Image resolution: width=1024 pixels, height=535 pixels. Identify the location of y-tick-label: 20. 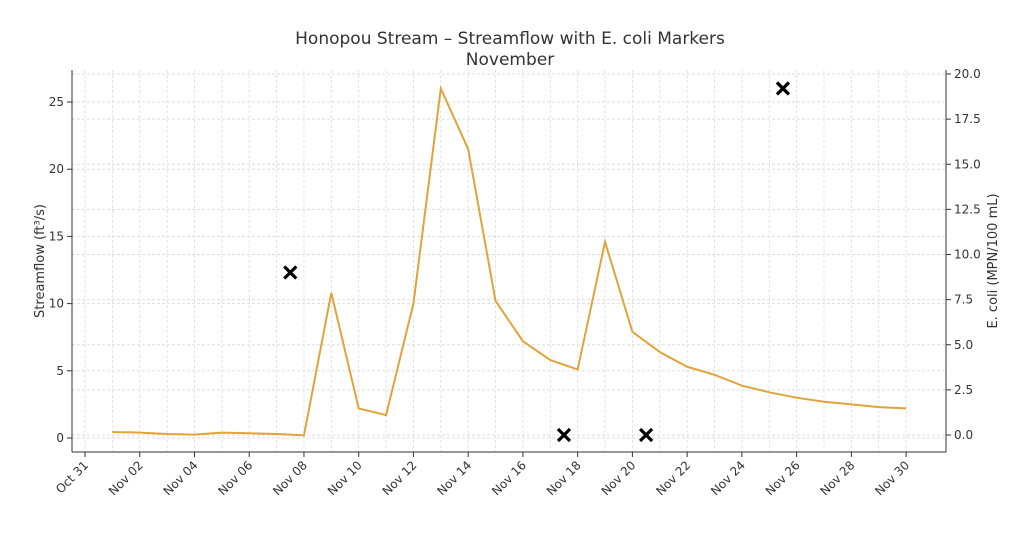
(56, 169).